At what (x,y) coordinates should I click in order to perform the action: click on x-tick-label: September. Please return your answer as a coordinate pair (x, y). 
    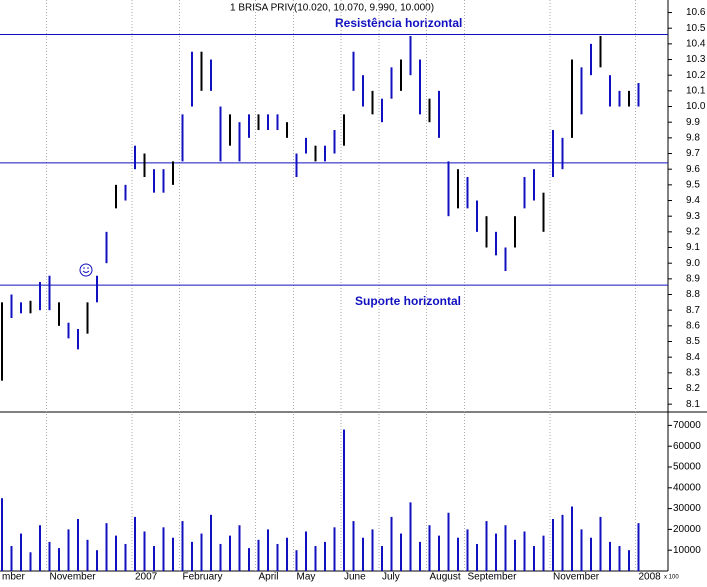
    Looking at the image, I should click on (493, 577).